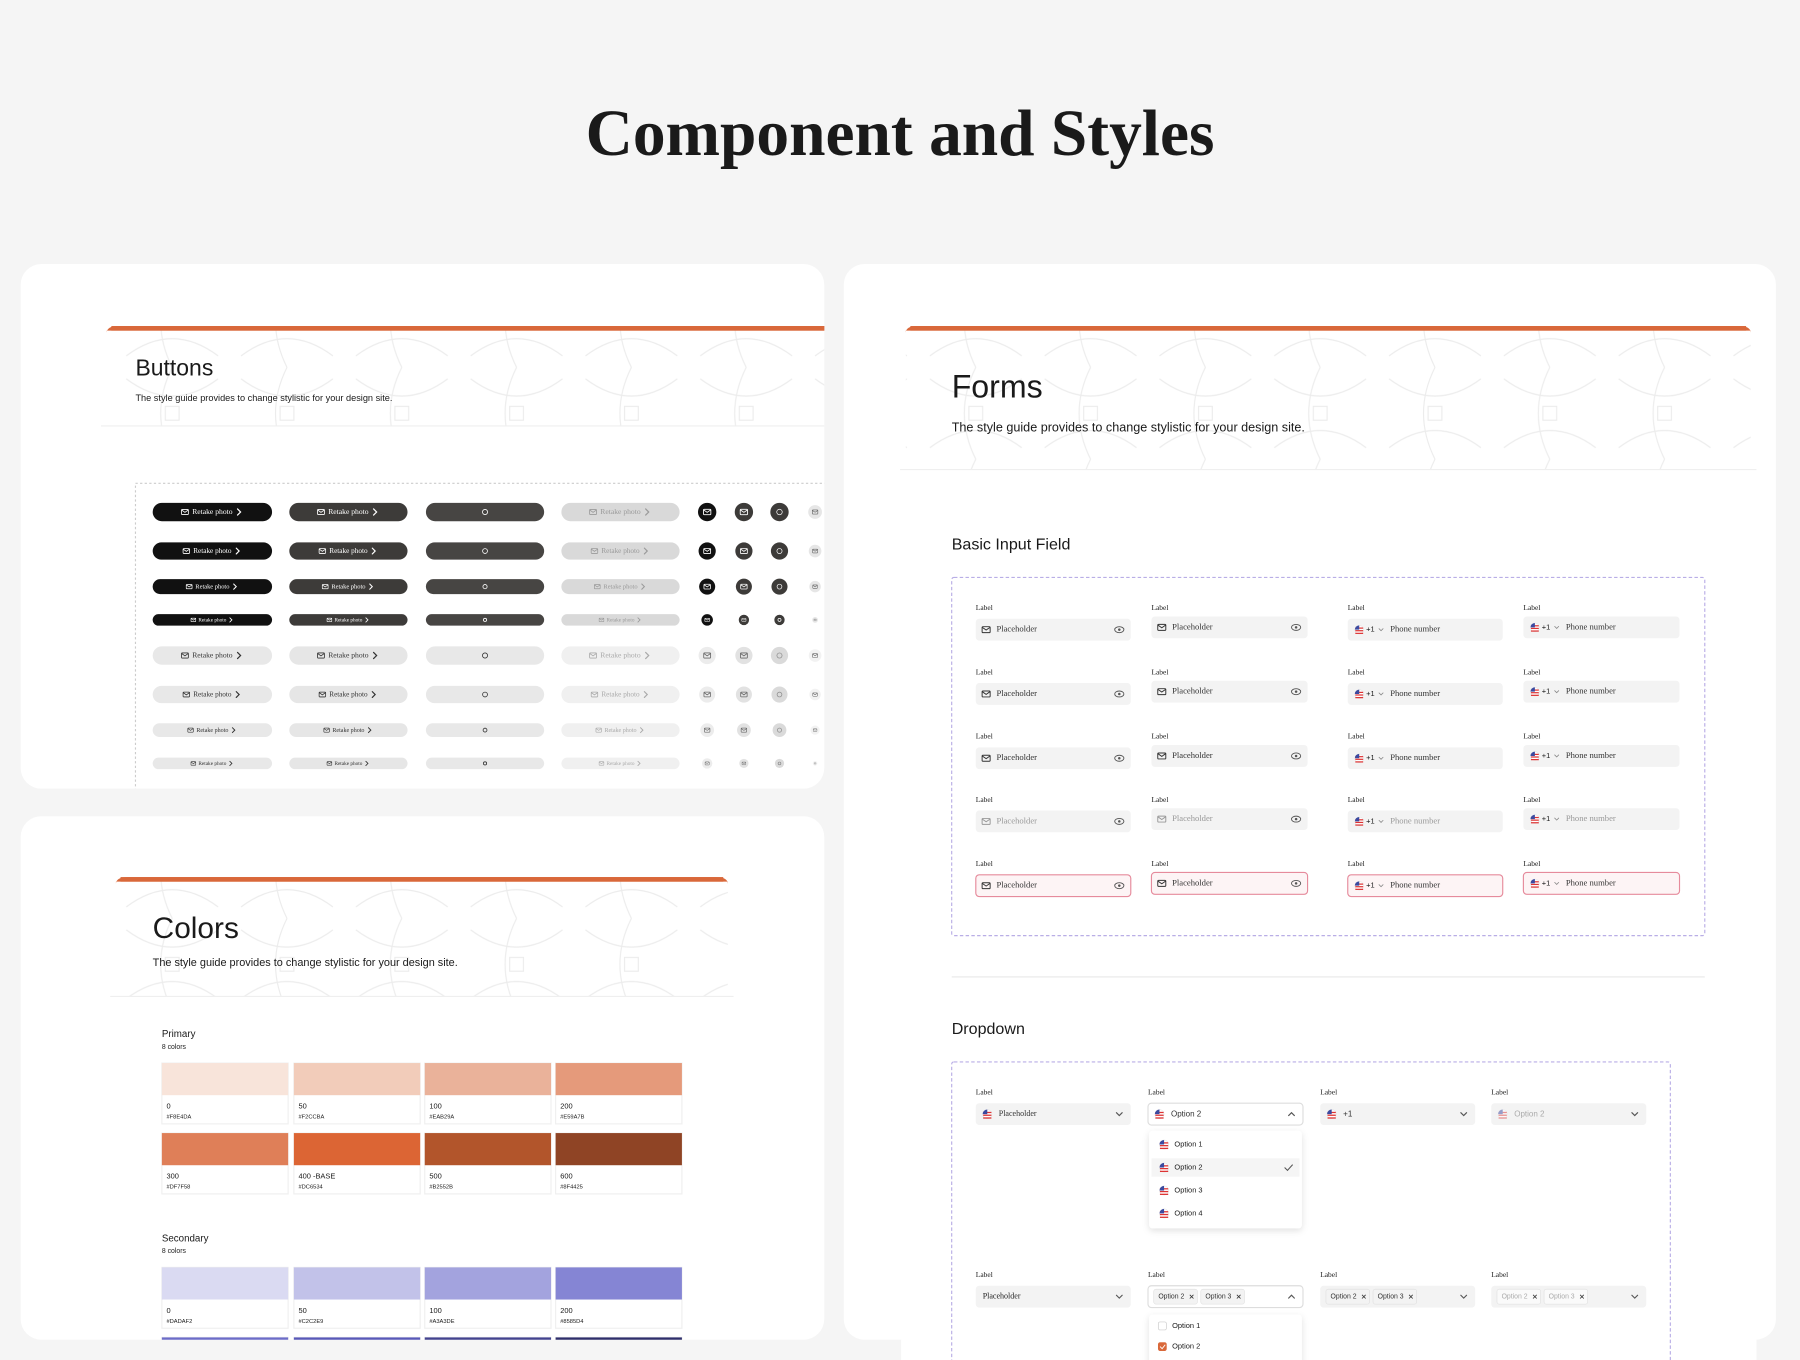 The width and height of the screenshot is (1800, 1360). Describe the element at coordinates (1370, 757) in the screenshot. I see `phone-code: +1` at that location.